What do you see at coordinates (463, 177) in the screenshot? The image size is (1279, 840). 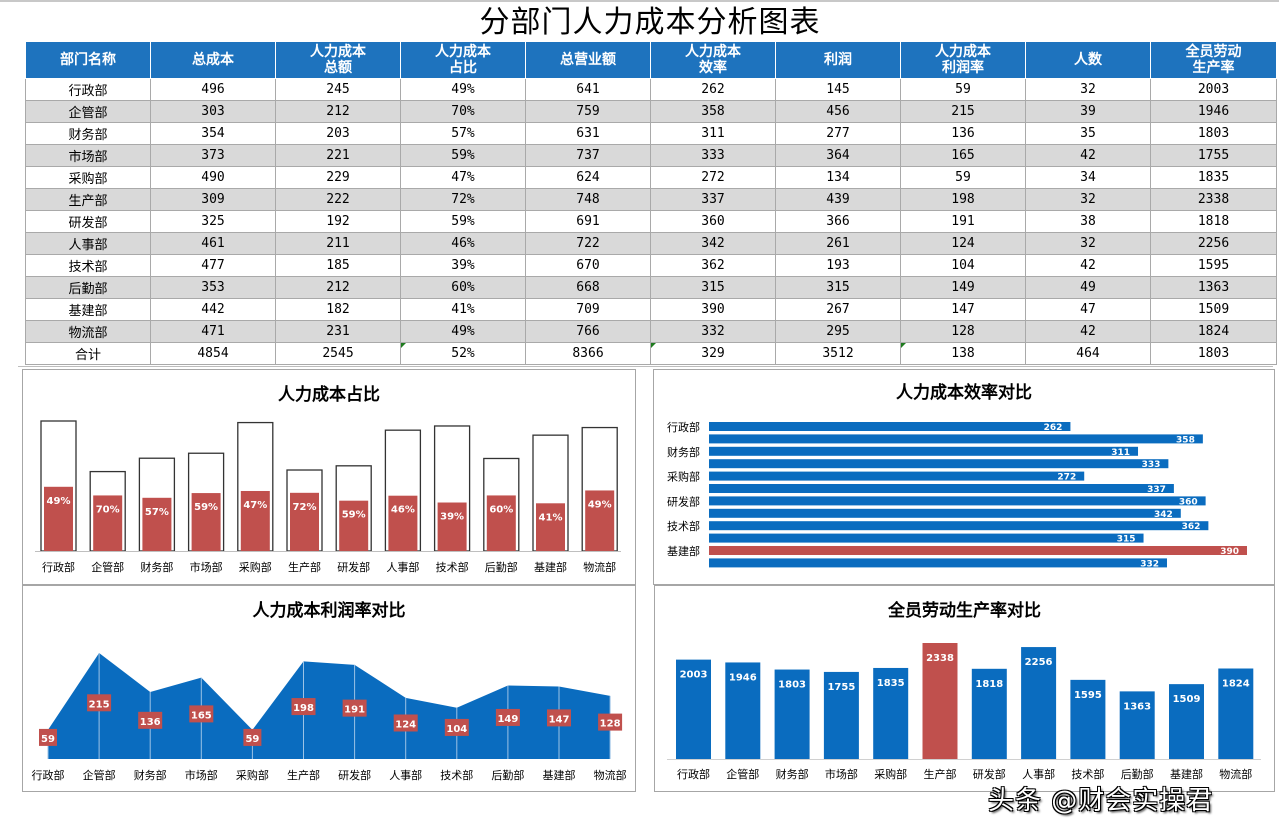 I see `value-cell: 47%` at bounding box center [463, 177].